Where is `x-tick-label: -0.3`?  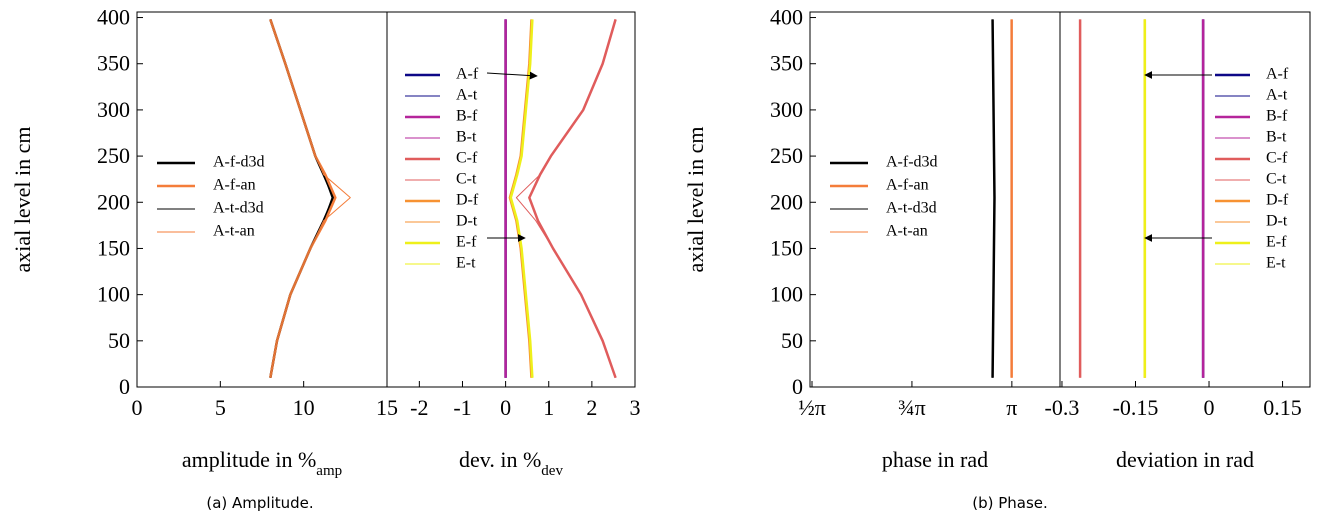 x-tick-label: -0.3 is located at coordinates (1062, 407).